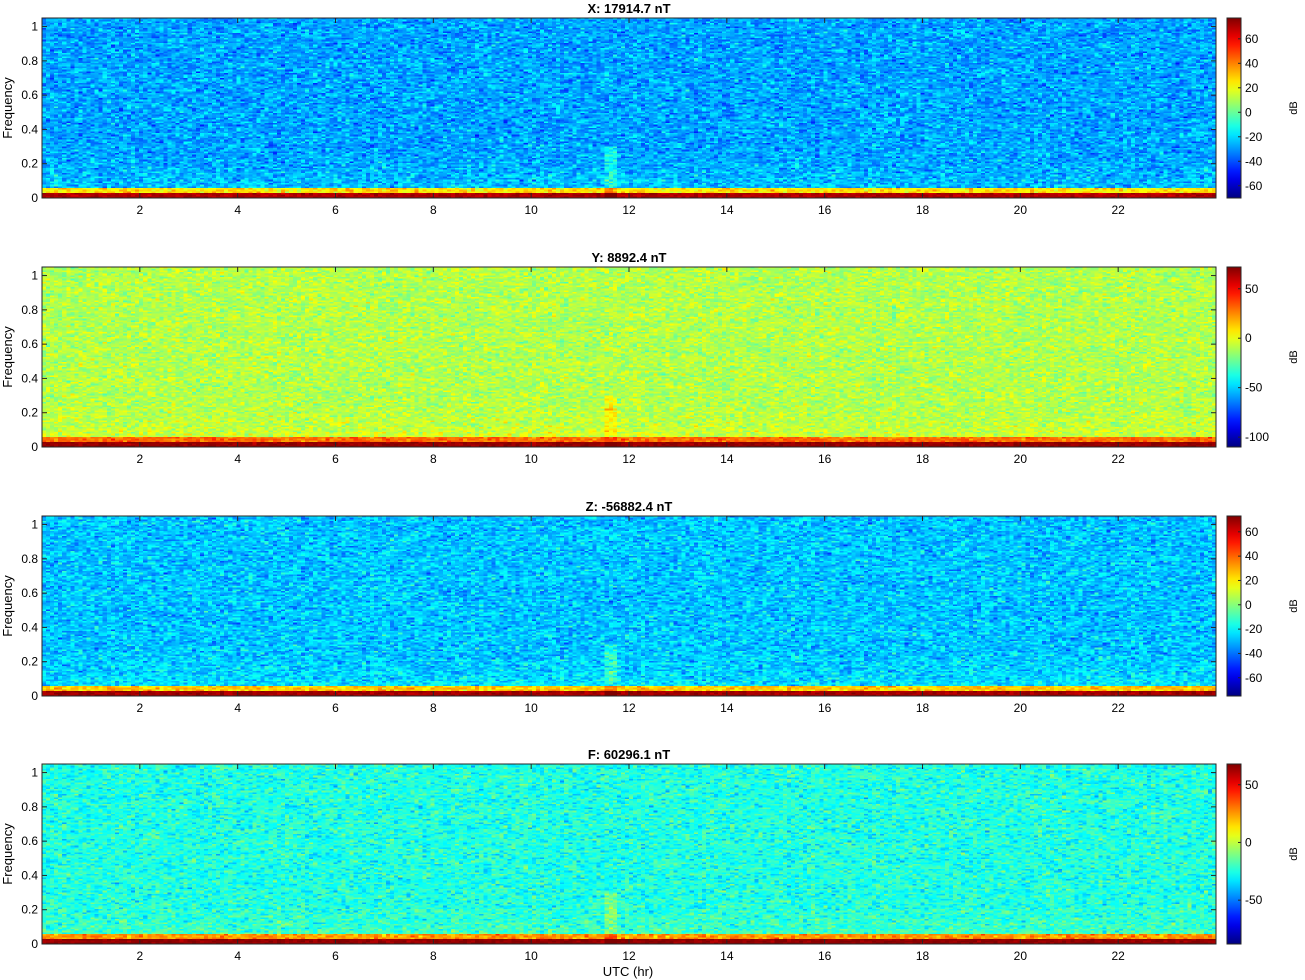 This screenshot has width=1305, height=980. Describe the element at coordinates (7, 357) in the screenshot. I see `y-axis-label: Frequency` at that location.